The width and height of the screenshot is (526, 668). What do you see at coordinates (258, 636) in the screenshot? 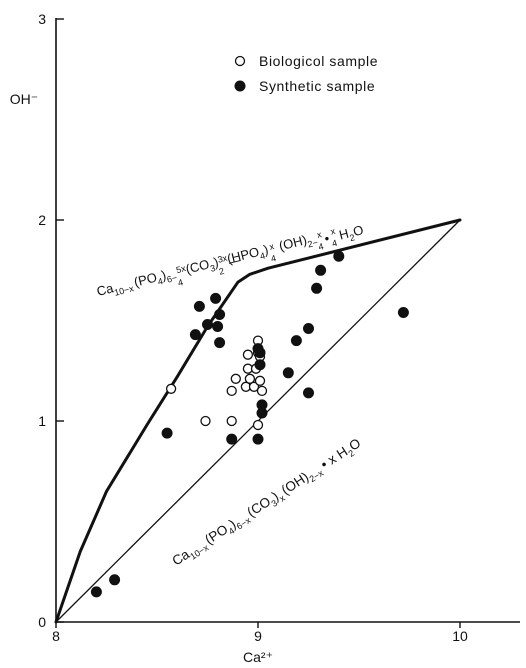
I see `x-tick-label: 9` at bounding box center [258, 636].